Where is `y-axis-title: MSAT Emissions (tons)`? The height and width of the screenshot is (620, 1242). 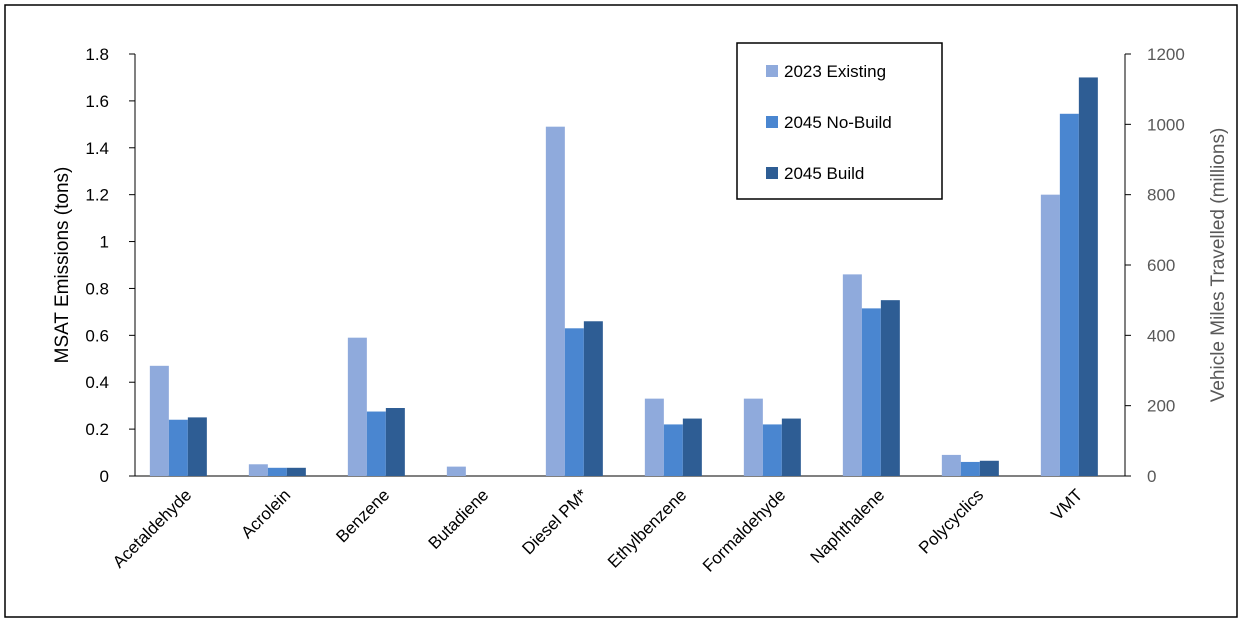 y-axis-title: MSAT Emissions (tons) is located at coordinates (62, 265).